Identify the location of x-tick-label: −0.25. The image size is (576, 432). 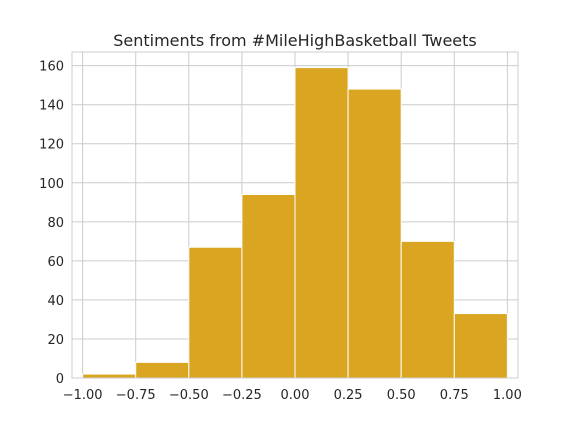
(242, 395).